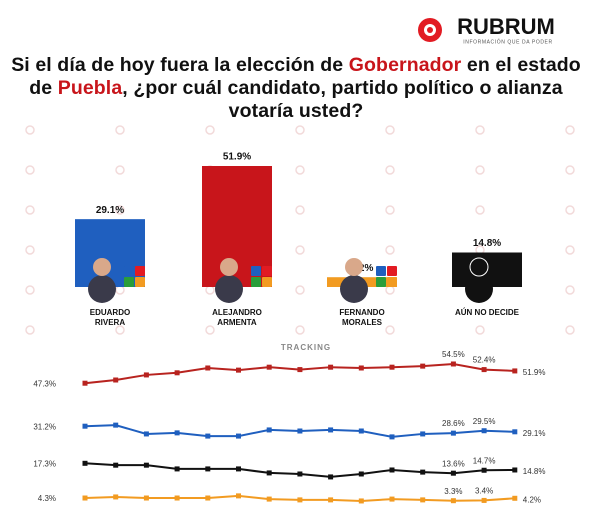 The image size is (592, 505). I want to click on title-part: Puebla, so click(90, 88).